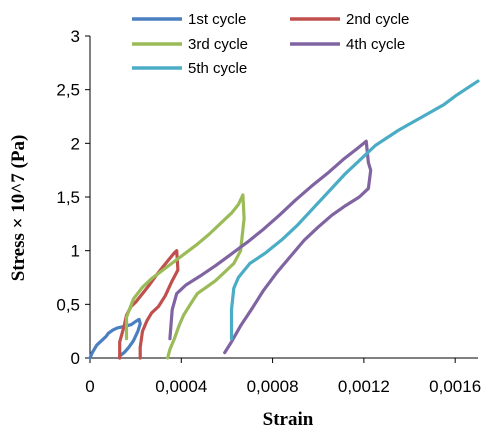 This screenshot has height=431, width=491. I want to click on y-ticks: 0 0,5 1 1,5 2 2,5 3, so click(73, 197).